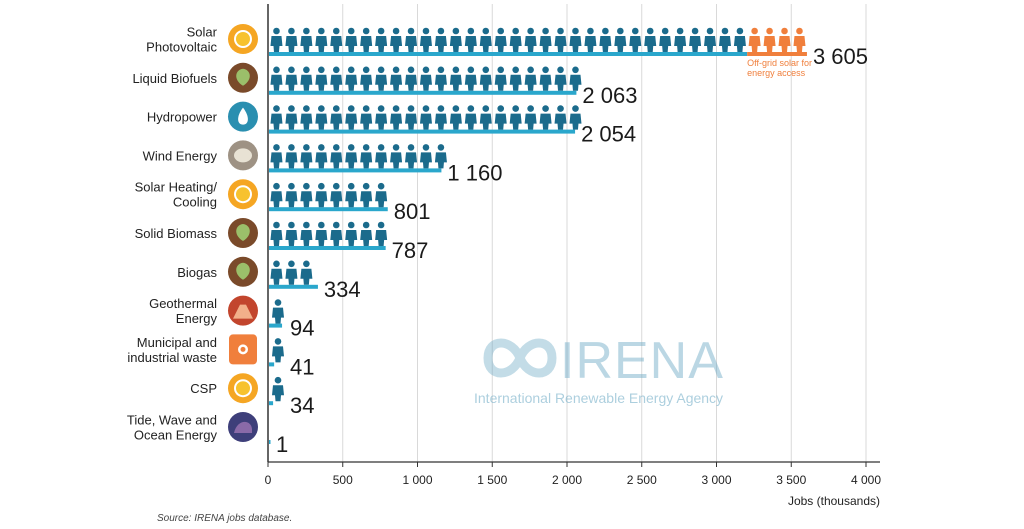 The width and height of the screenshot is (1024, 529). Describe the element at coordinates (417, 480) in the screenshot. I see `x-tick-label: 1 000` at that location.